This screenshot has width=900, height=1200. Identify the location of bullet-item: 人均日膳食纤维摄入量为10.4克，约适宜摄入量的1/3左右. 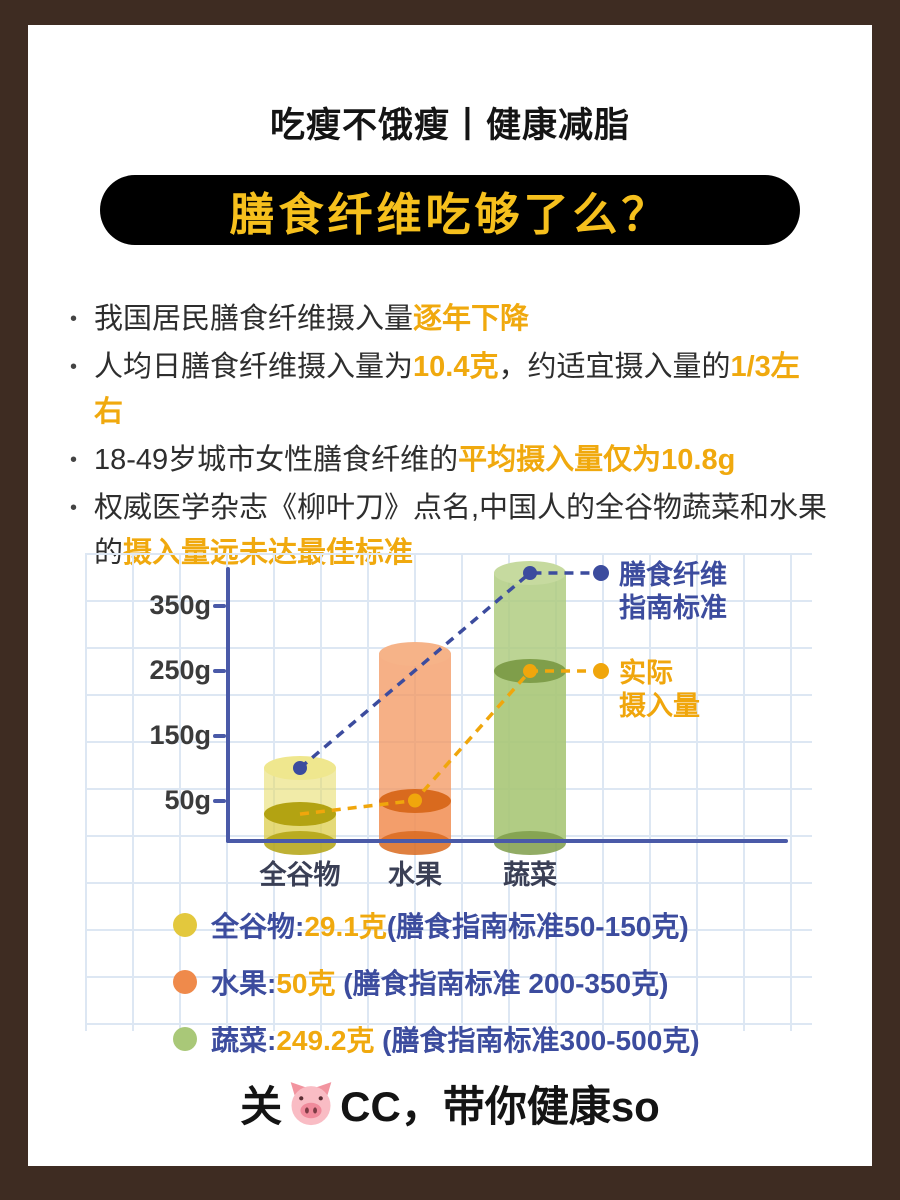
(446, 390).